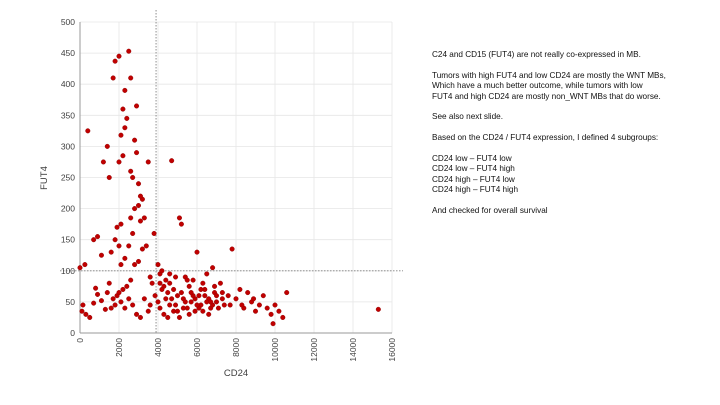 The width and height of the screenshot is (720, 405). I want to click on y-tick-label: 50, so click(71, 302).